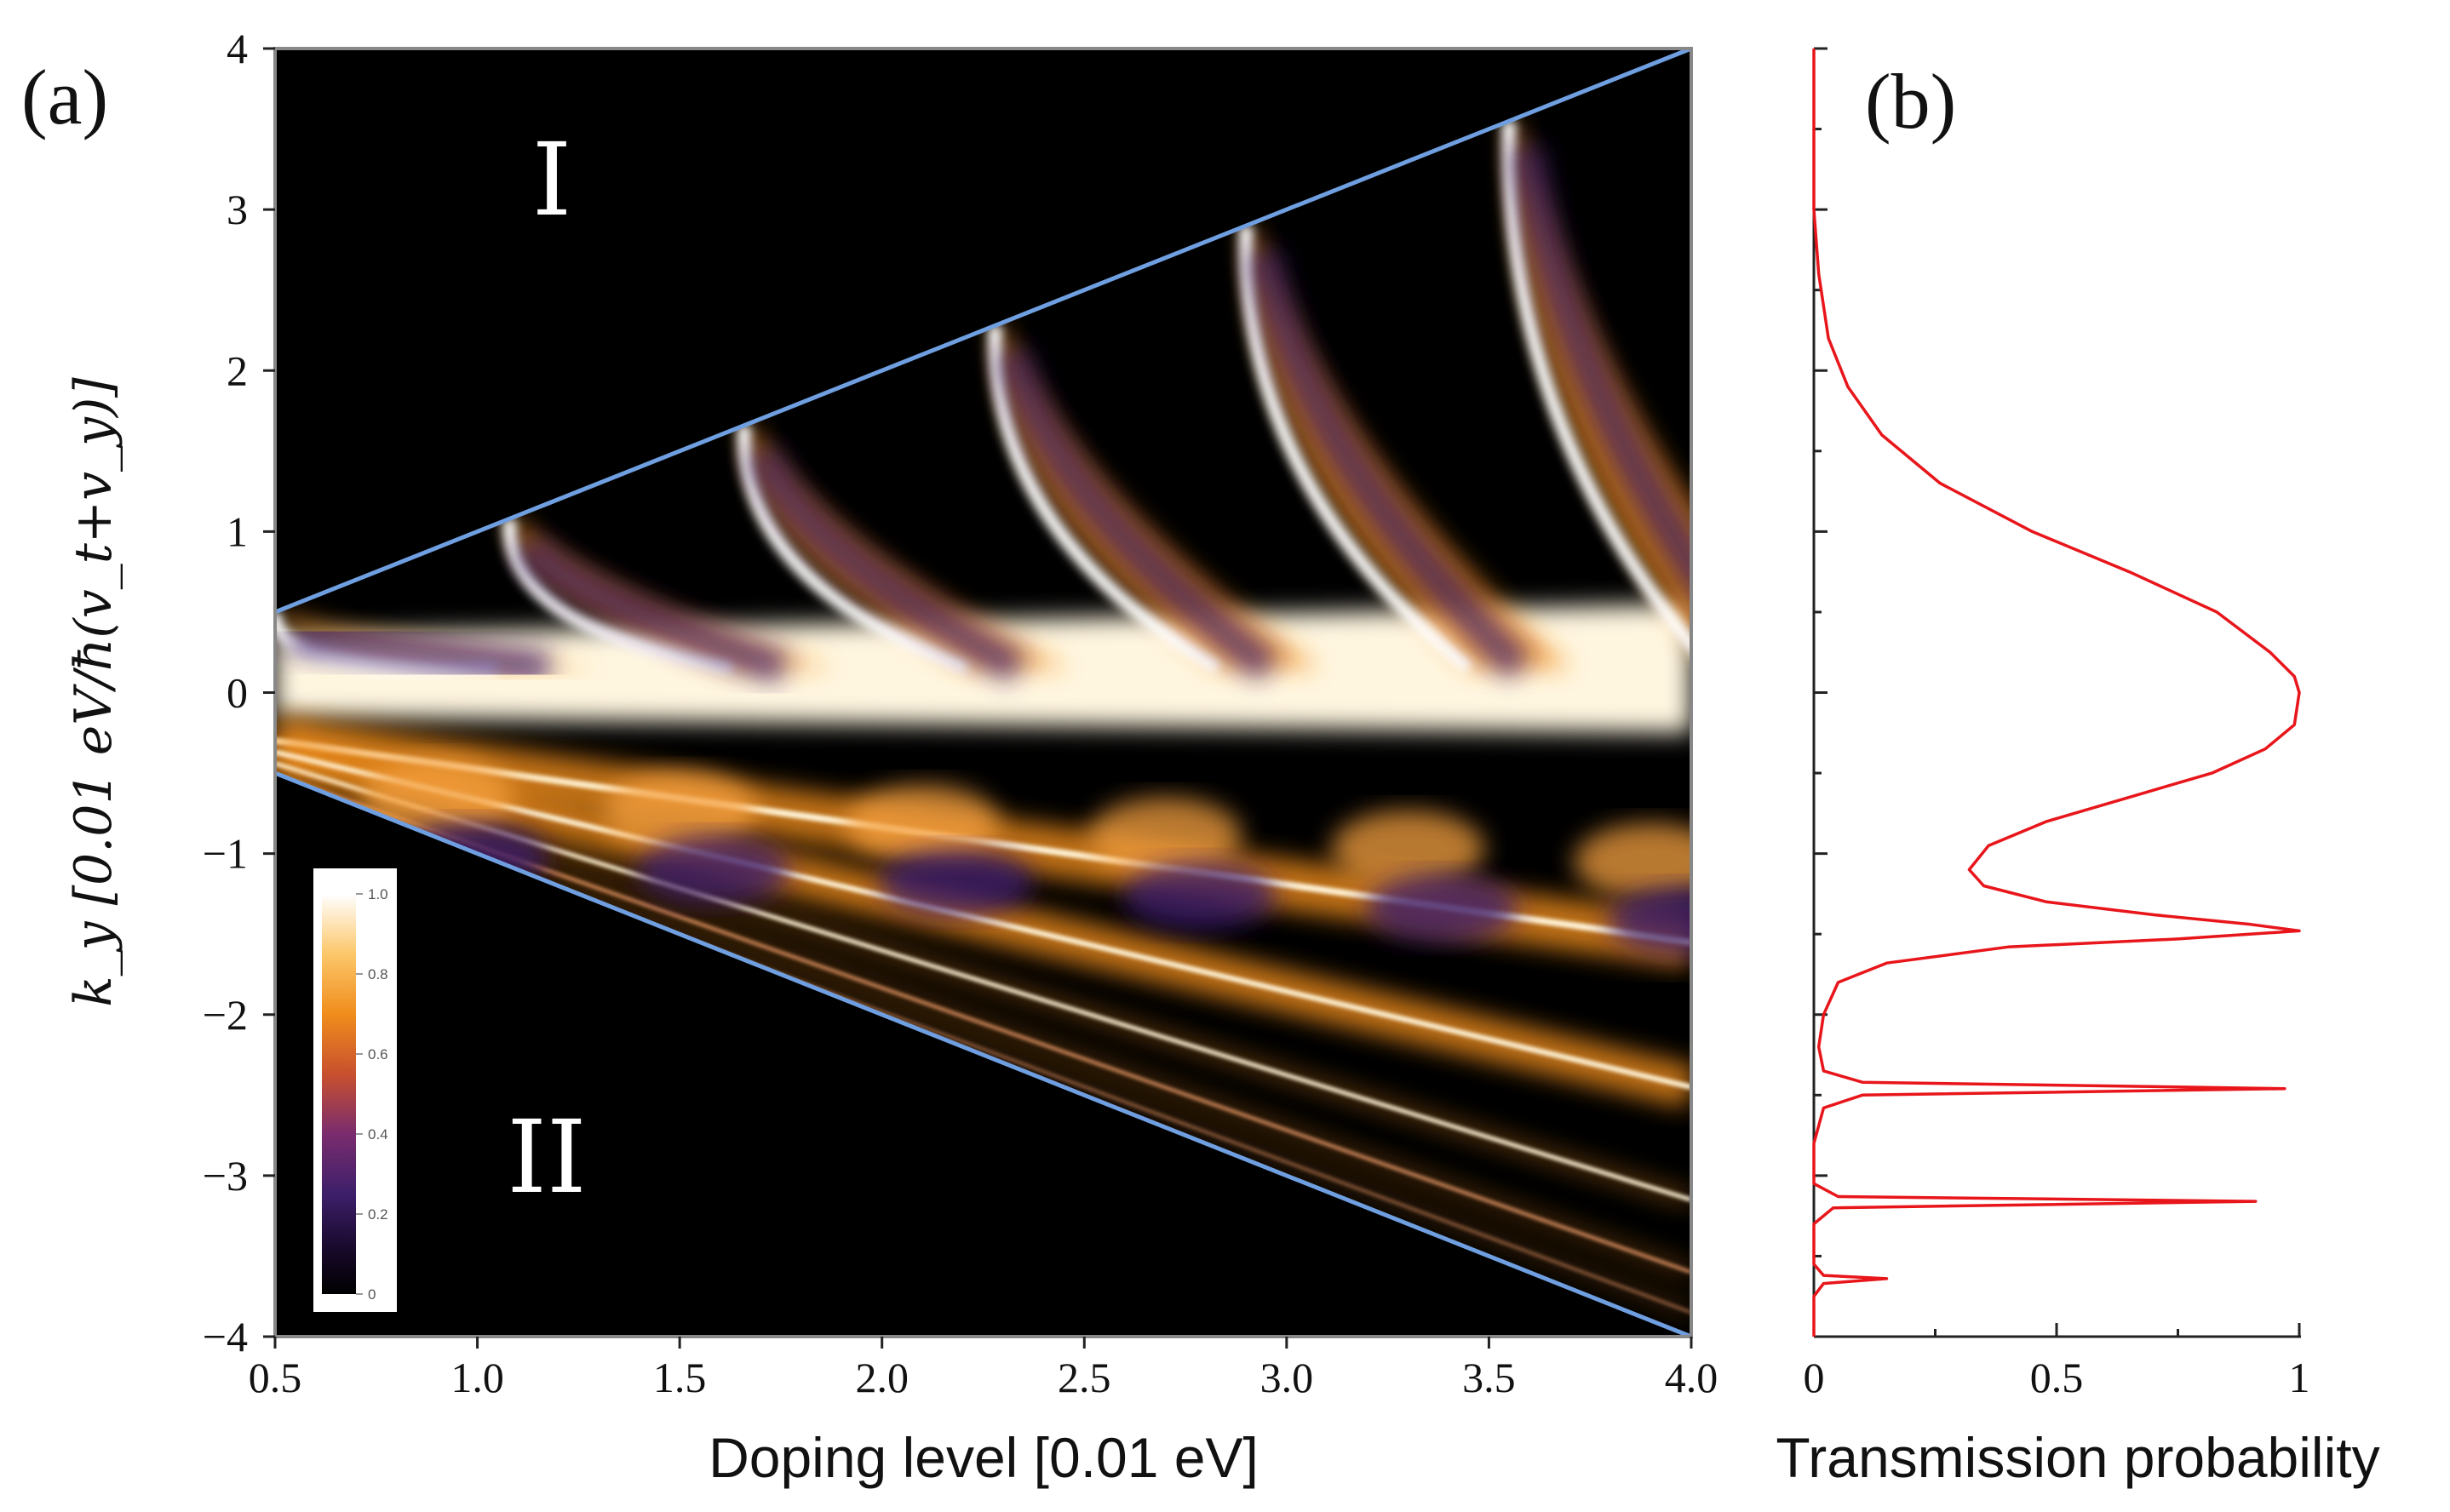  I want to click on lower-resonance-line, so click(983, 920).